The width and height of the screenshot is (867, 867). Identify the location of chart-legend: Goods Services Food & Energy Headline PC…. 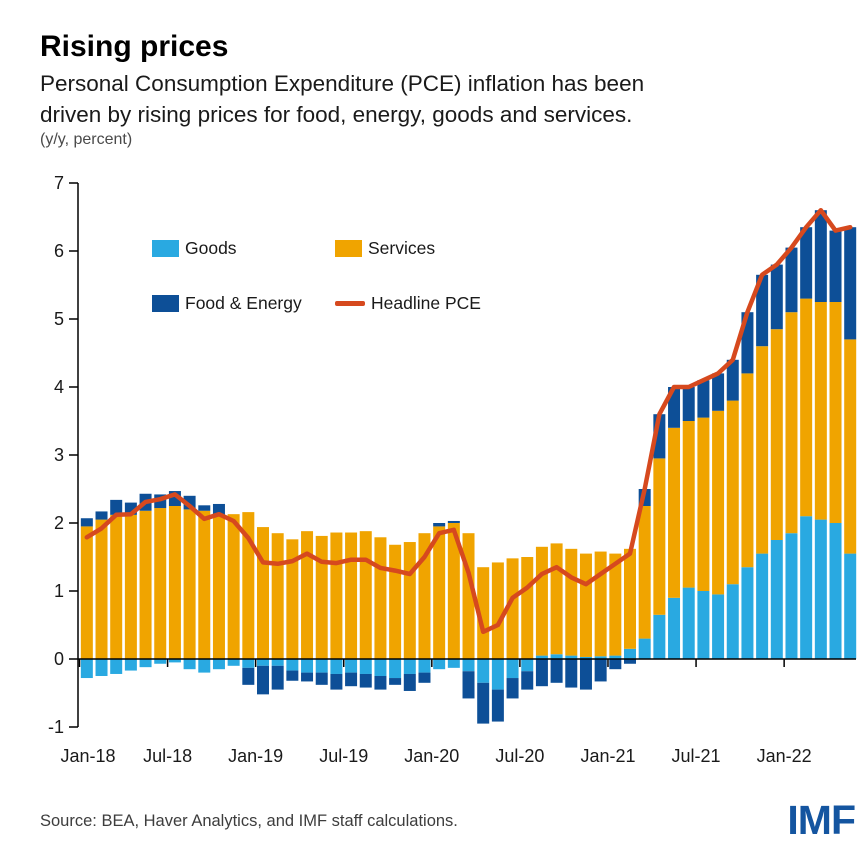
(362, 293).